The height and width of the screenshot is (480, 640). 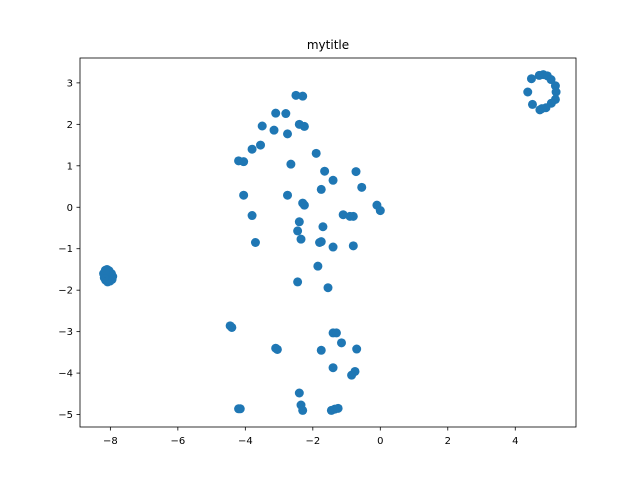 What do you see at coordinates (65, 332) in the screenshot?
I see `y-tick-label: −3` at bounding box center [65, 332].